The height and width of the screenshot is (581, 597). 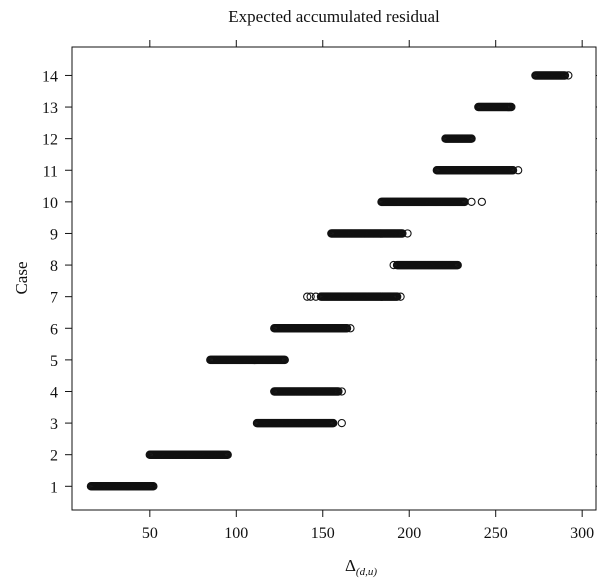 What do you see at coordinates (299, 423) in the screenshot?
I see `case-3-points` at bounding box center [299, 423].